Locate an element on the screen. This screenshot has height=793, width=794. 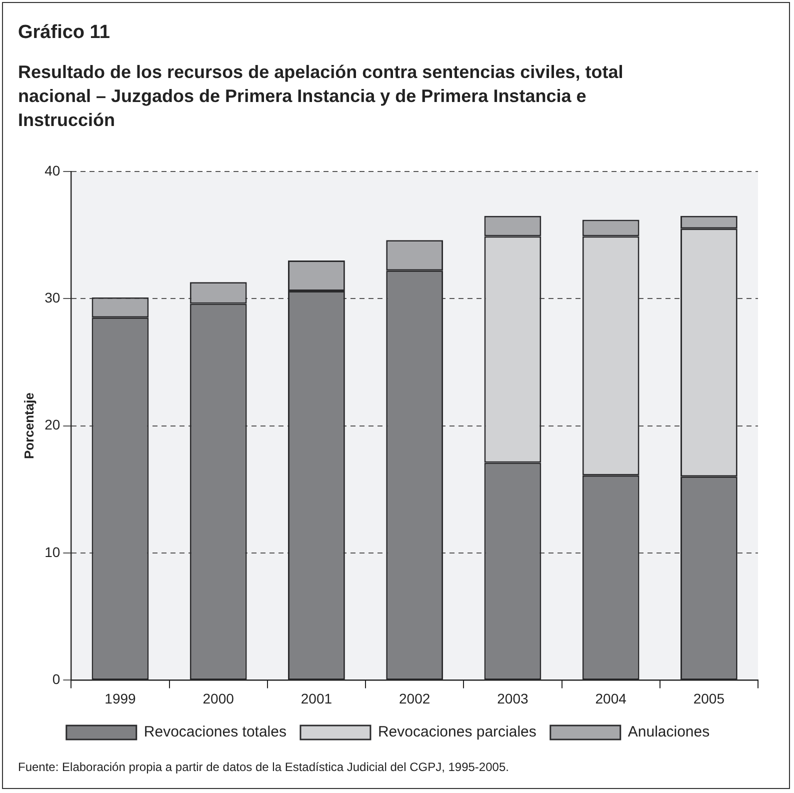
x-tick-label: 2000 is located at coordinates (218, 698).